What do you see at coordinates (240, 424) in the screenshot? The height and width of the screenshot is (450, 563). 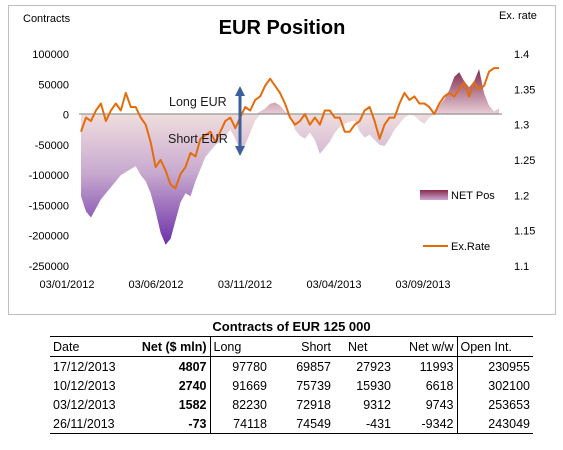 I see `cell-long: 74118` at bounding box center [240, 424].